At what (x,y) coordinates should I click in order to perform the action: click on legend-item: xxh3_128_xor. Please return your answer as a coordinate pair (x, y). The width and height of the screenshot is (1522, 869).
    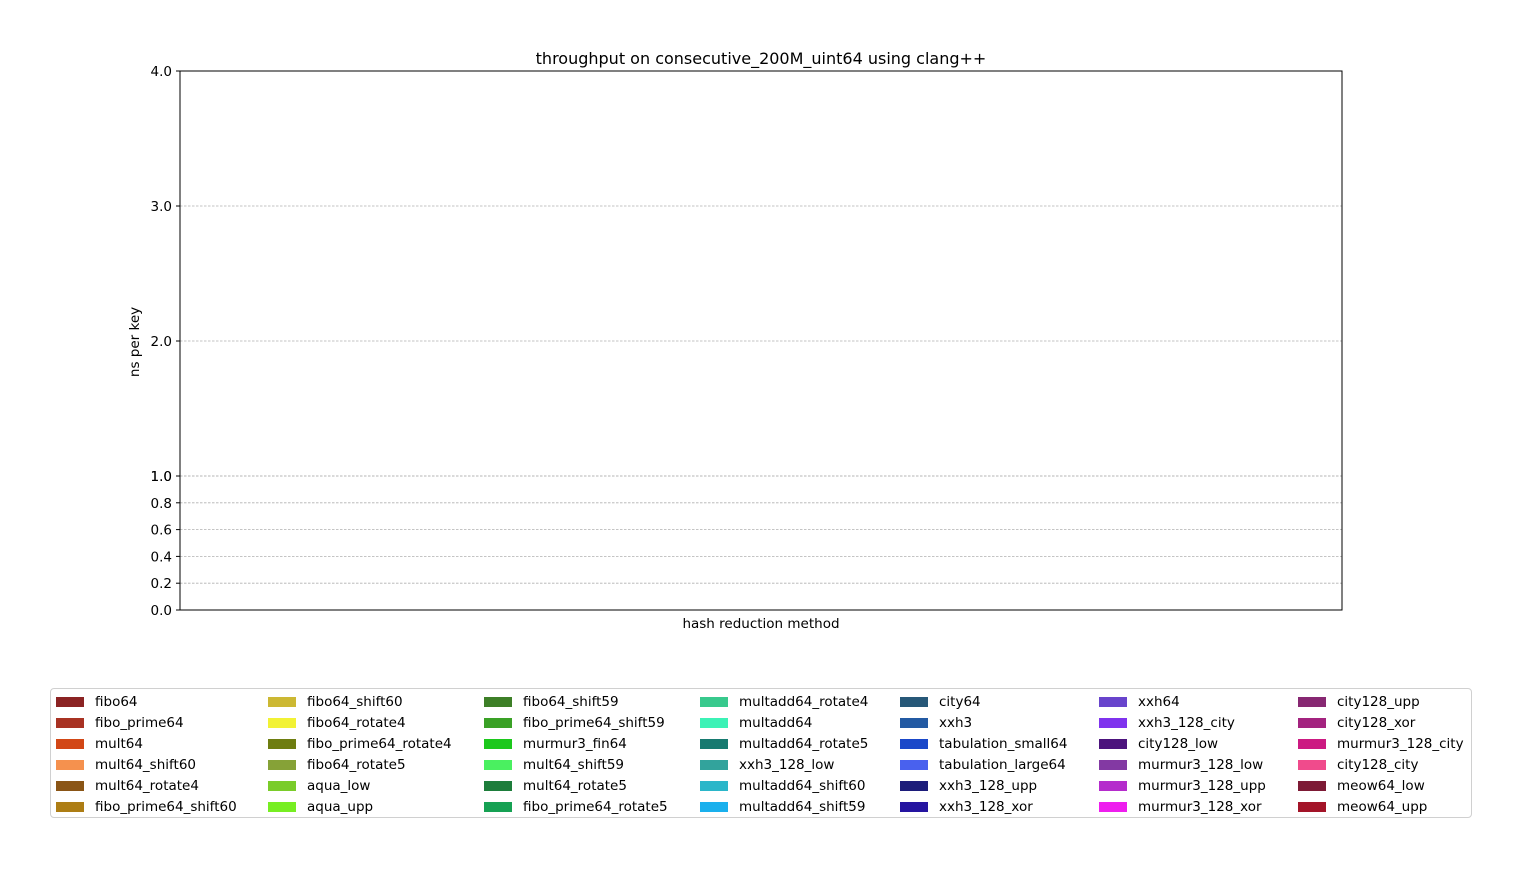
    Looking at the image, I should click on (966, 806).